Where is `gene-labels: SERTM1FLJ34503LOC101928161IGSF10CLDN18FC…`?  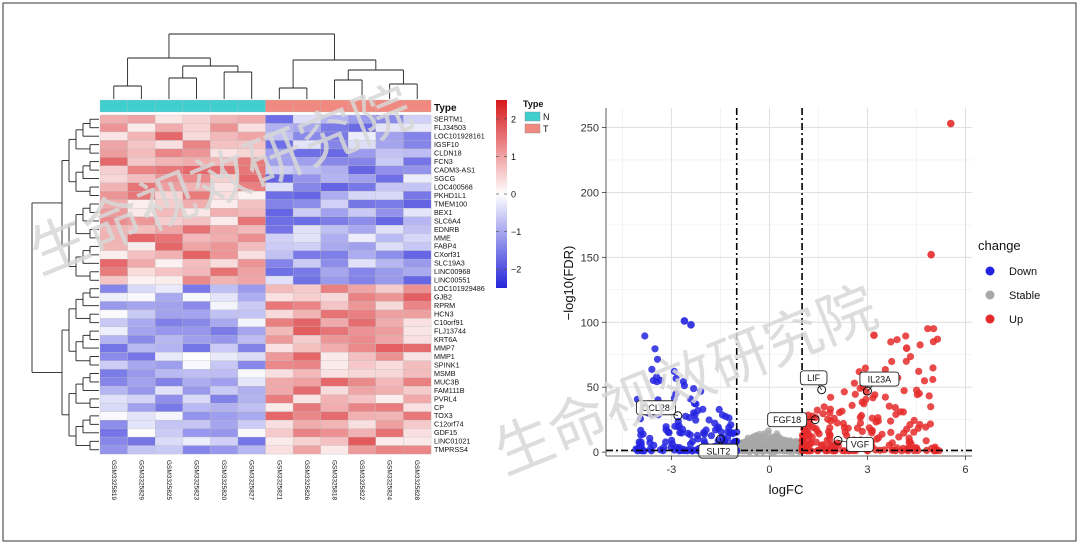 gene-labels: SERTM1FLJ34503LOC101928161IGSF10CLDN18FC… is located at coordinates (459, 285).